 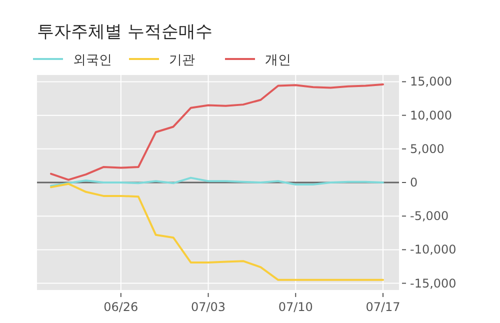 I want to click on legend-label: 기관, so click(x=182, y=60).